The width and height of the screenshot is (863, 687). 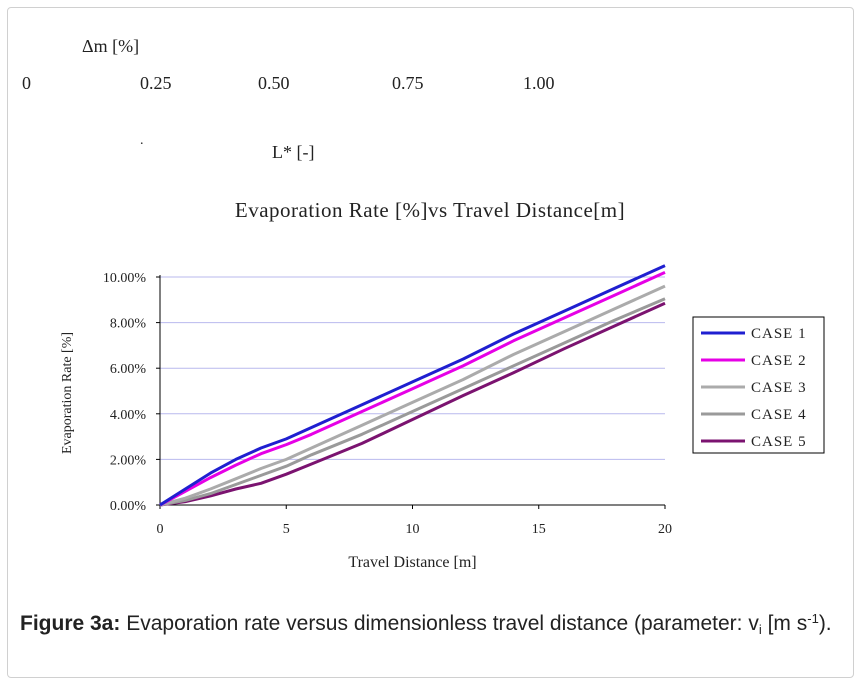 What do you see at coordinates (160, 529) in the screenshot?
I see `x-tick-label: 0` at bounding box center [160, 529].